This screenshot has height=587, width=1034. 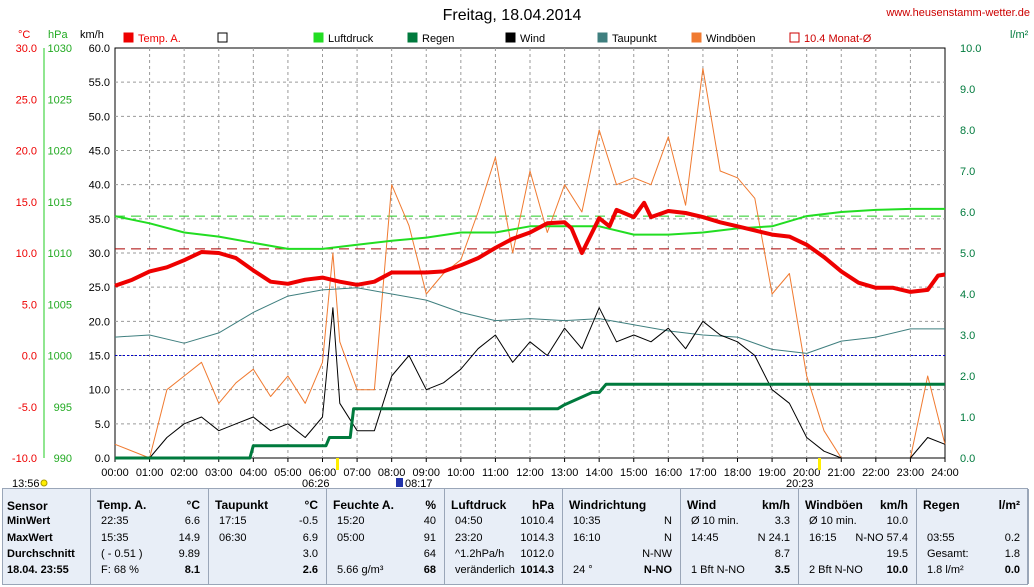 I want to click on min-value: N, so click(x=668, y=521).